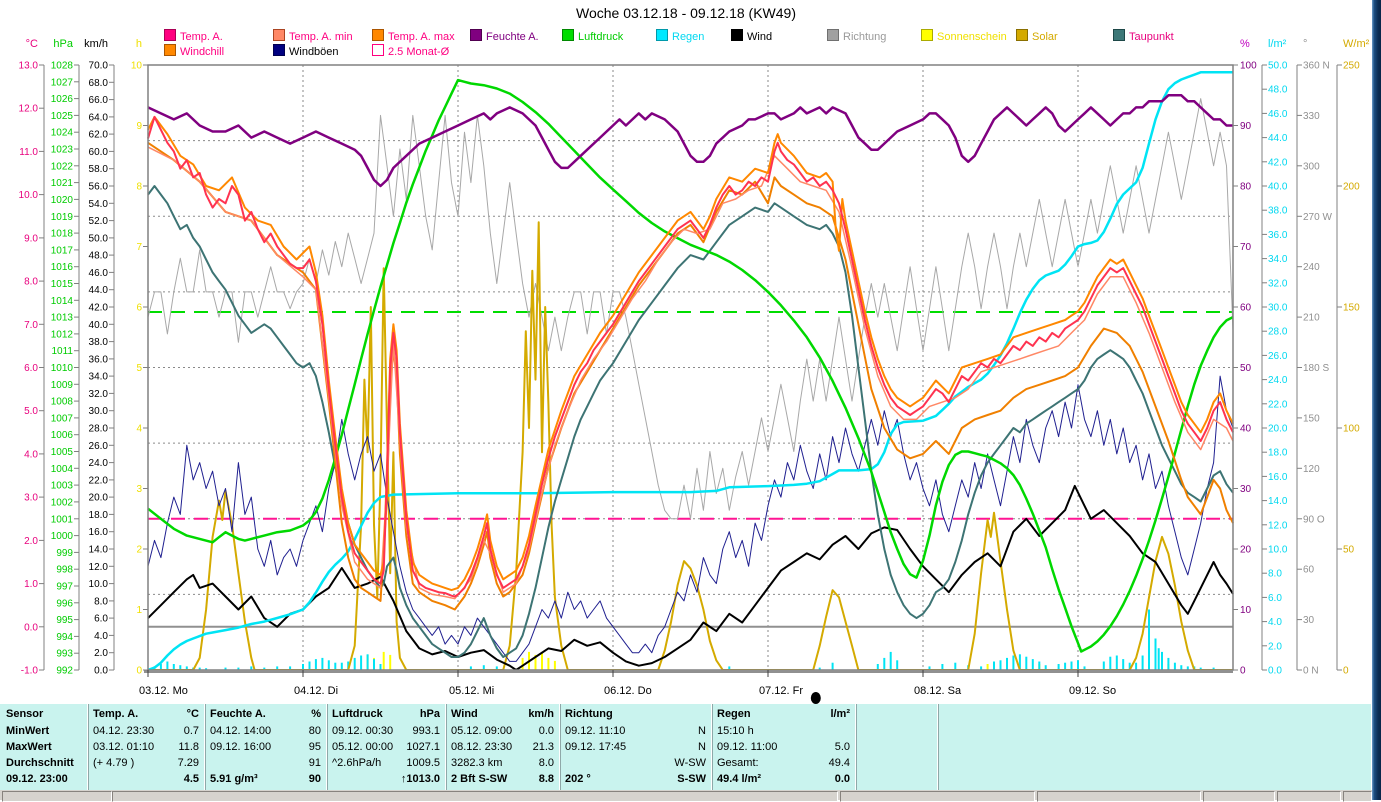  I want to click on svg-text: 150, so click(1351, 308).